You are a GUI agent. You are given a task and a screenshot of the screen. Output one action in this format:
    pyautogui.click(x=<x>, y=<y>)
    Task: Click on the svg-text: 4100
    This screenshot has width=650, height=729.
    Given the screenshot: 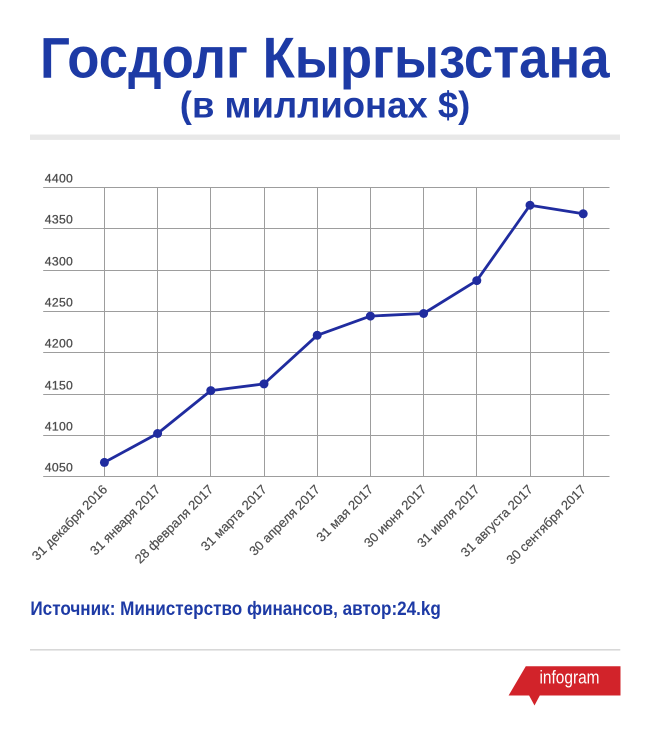 What is the action you would take?
    pyautogui.click(x=59, y=427)
    